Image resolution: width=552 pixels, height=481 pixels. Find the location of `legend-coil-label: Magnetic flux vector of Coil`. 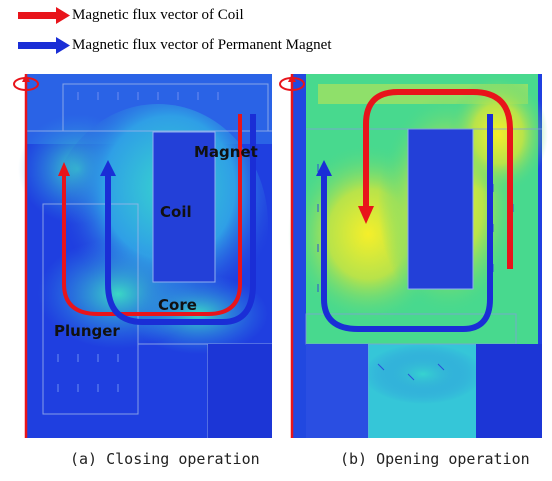

legend-coil-label: Magnetic flux vector of Coil is located at coordinates (158, 14).